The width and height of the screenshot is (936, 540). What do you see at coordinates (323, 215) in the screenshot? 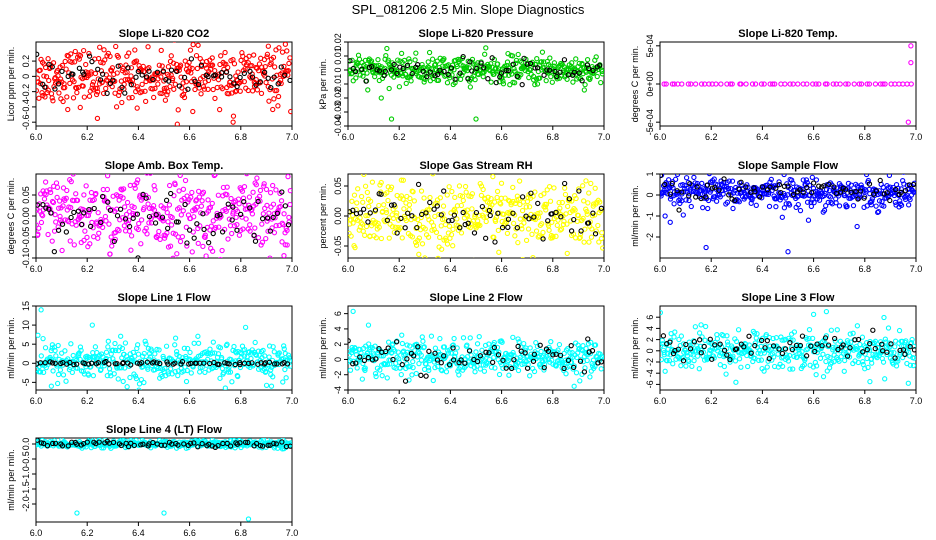
I see `y-axis-label: percent per min.` at bounding box center [323, 215].